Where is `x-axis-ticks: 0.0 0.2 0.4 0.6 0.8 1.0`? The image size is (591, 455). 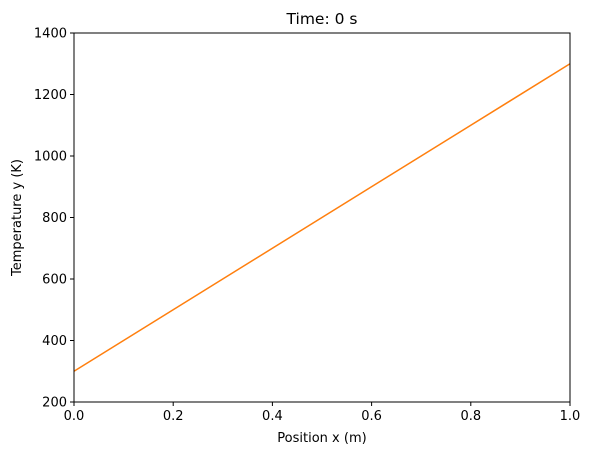 x-axis-ticks: 0.0 0.2 0.4 0.6 0.8 1.0 is located at coordinates (322, 413).